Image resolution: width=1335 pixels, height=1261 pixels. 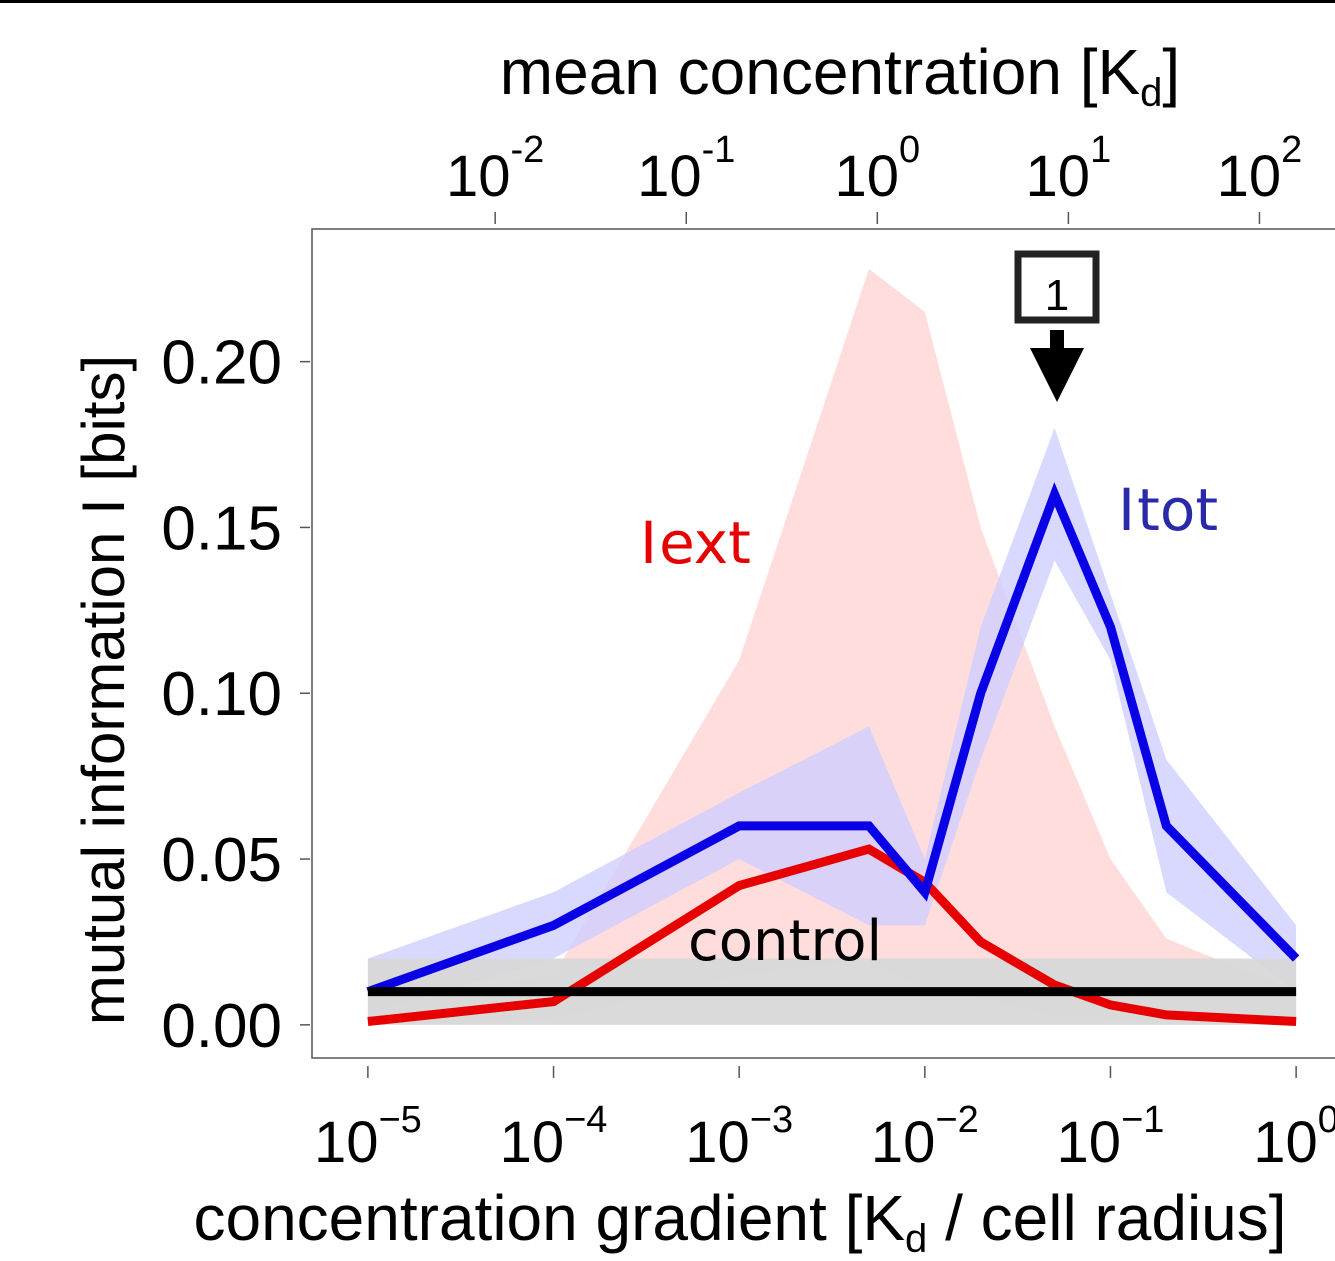 I want to click on series-label-tot: Itot, so click(x=1168, y=510).